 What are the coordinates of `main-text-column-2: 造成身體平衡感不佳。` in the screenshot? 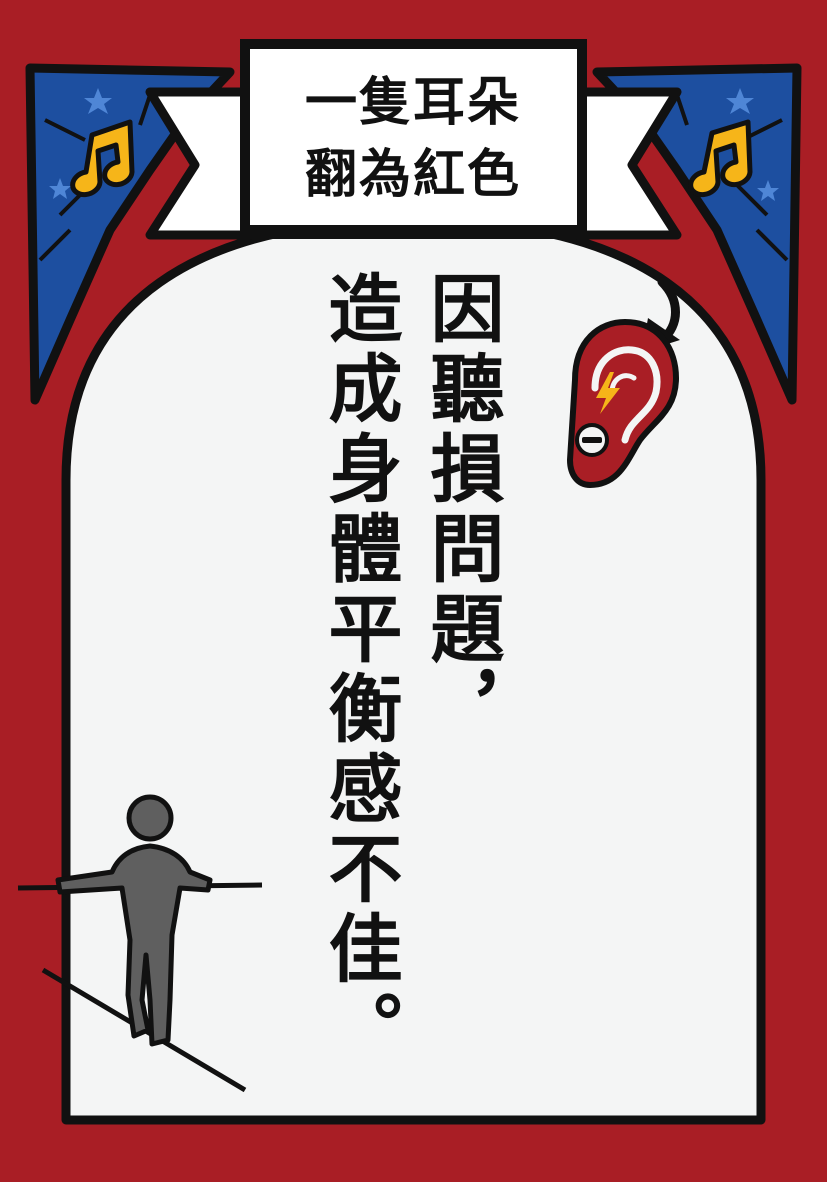 It's located at (359, 670).